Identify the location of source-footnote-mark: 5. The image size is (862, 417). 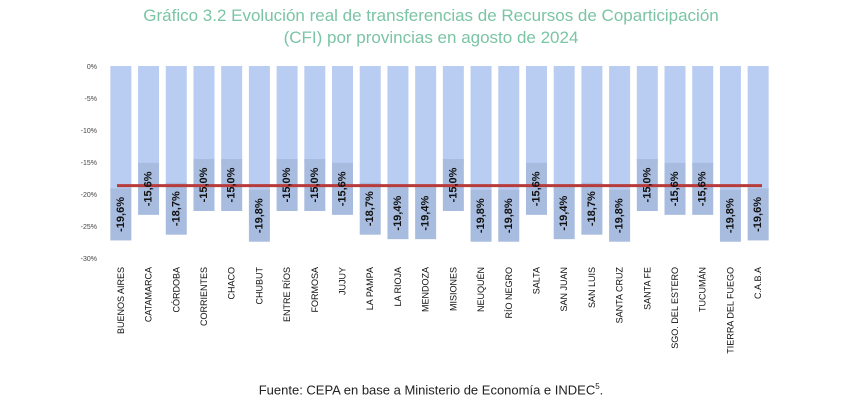
(597, 386).